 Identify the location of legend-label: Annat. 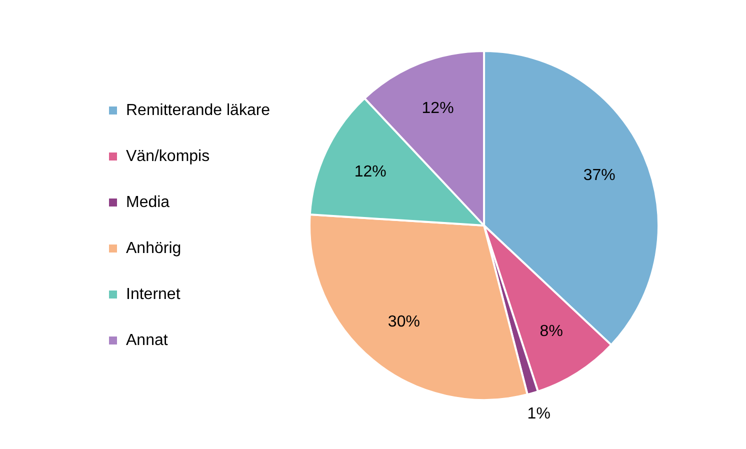
(147, 340).